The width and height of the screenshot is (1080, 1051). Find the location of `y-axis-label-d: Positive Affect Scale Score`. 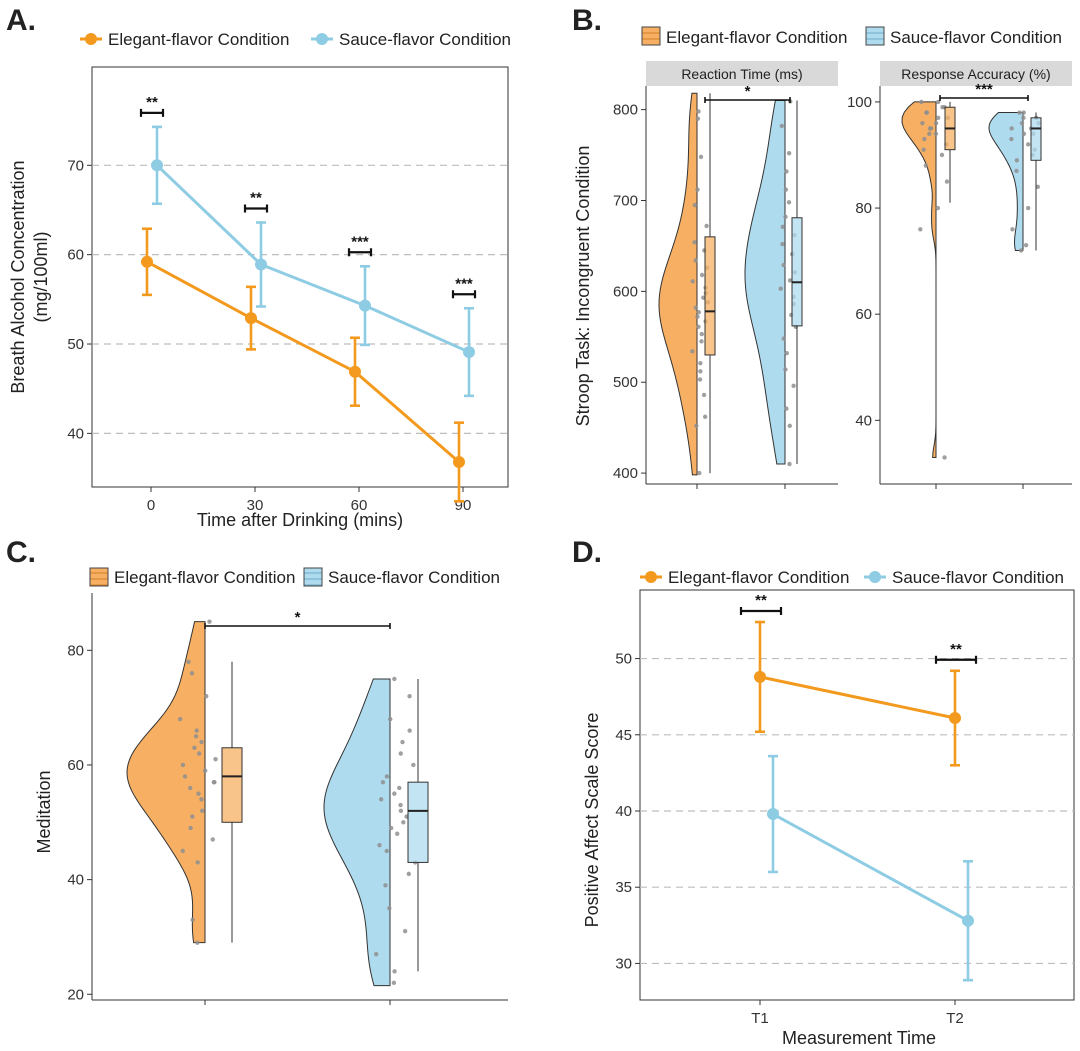

y-axis-label-d: Positive Affect Scale Score is located at coordinates (592, 820).